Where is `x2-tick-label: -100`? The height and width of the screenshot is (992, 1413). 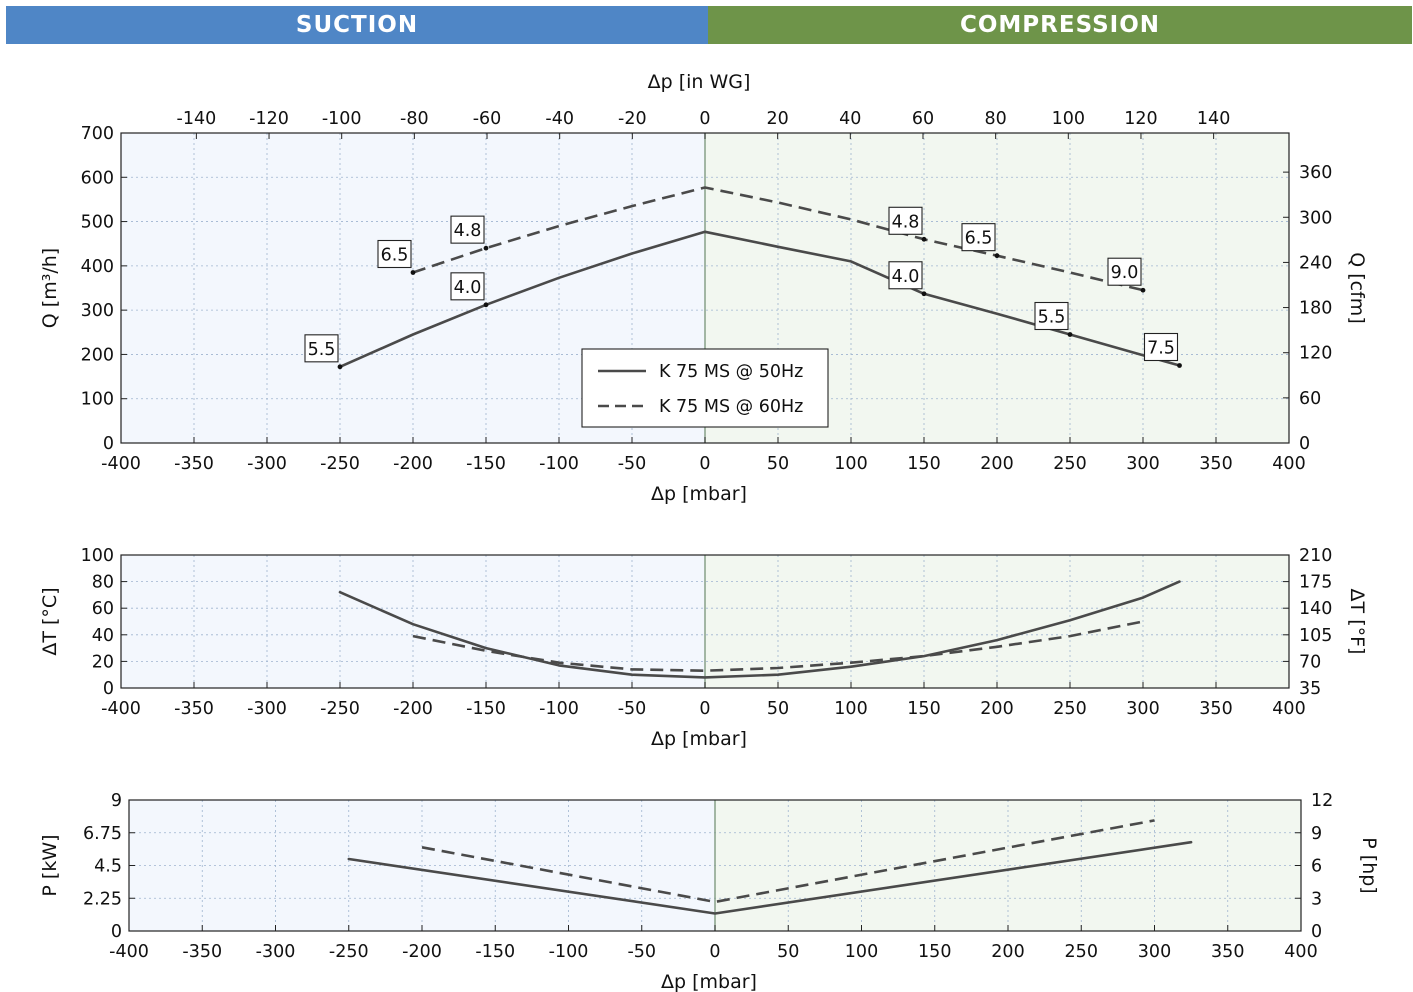
x2-tick-label: -100 is located at coordinates (342, 119).